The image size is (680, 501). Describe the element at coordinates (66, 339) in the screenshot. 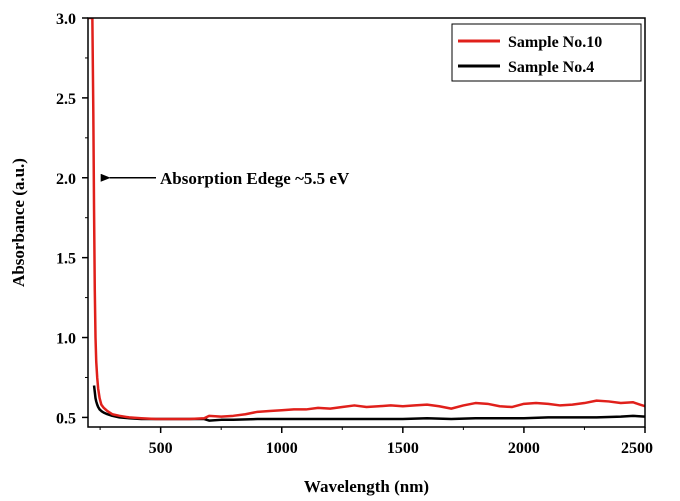

I see `y-tick-label: 1.0` at that location.